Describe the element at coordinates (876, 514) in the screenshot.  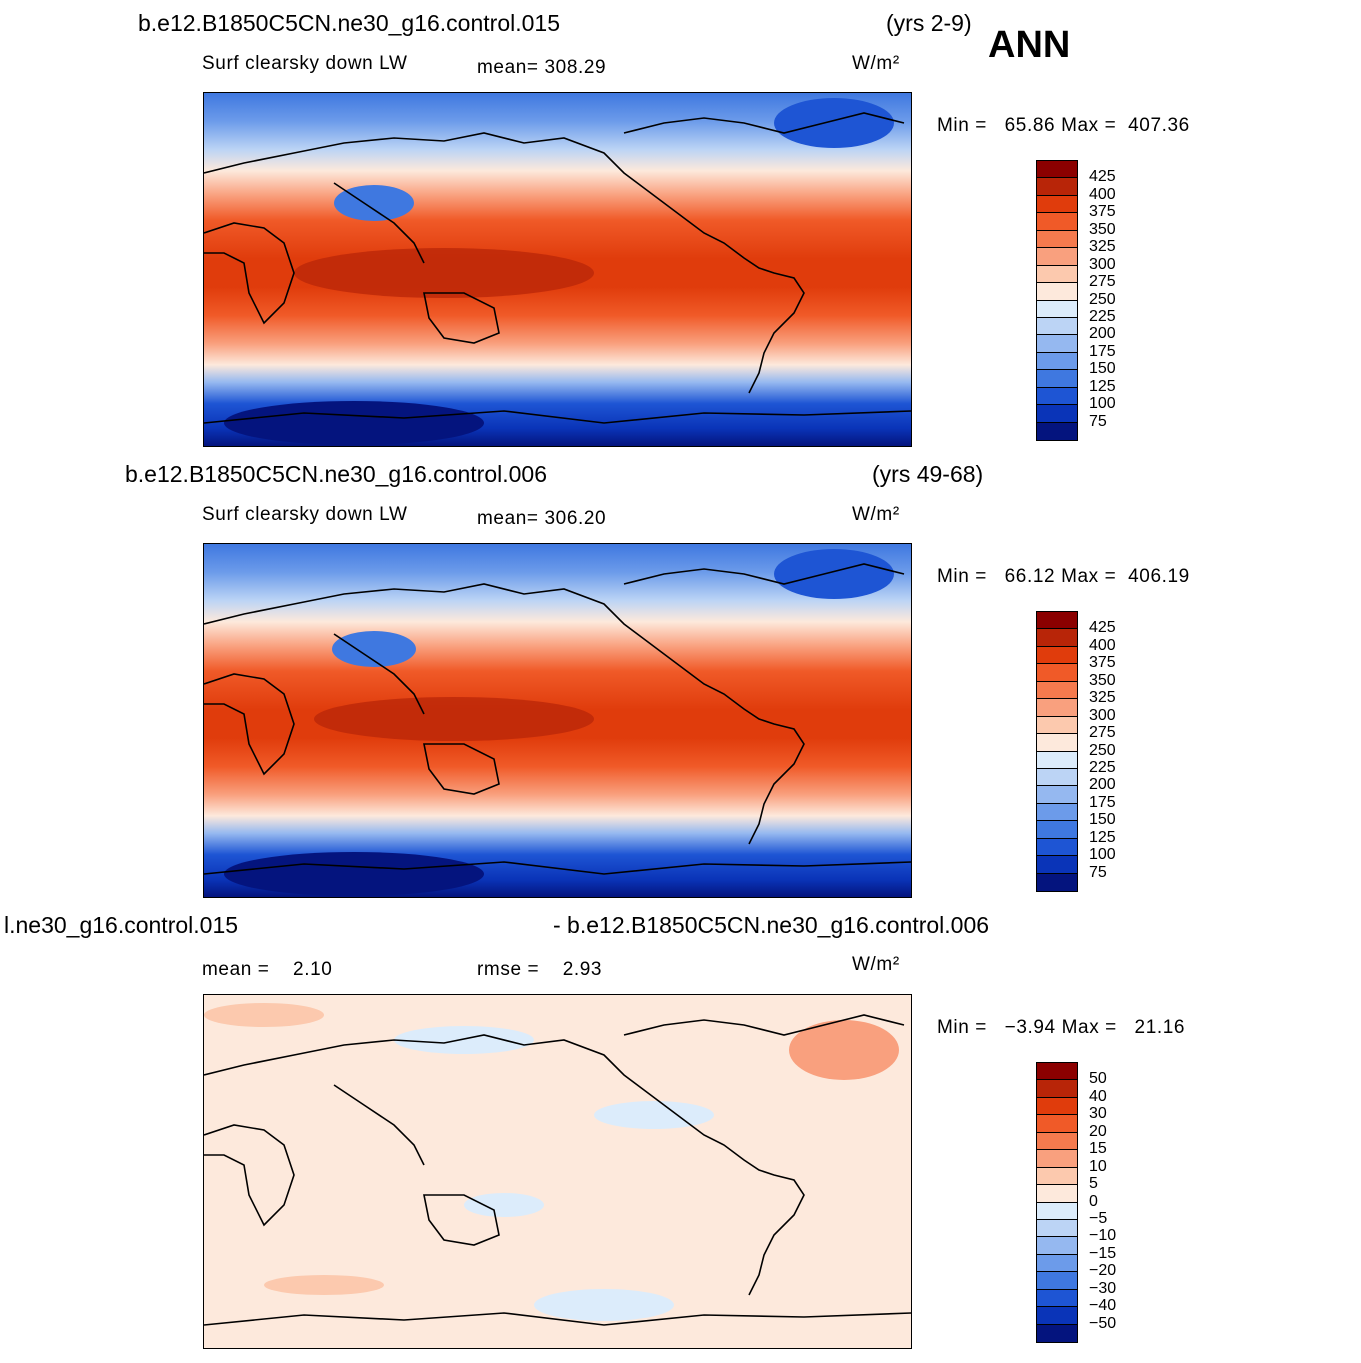
I see `panel2-units: W/m²` at that location.